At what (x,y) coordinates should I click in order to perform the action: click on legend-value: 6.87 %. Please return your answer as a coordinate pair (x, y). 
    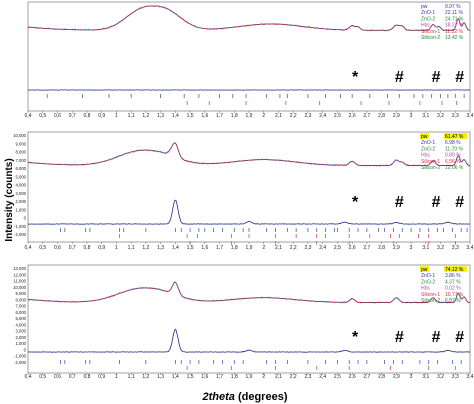
    Looking at the image, I should click on (453, 301).